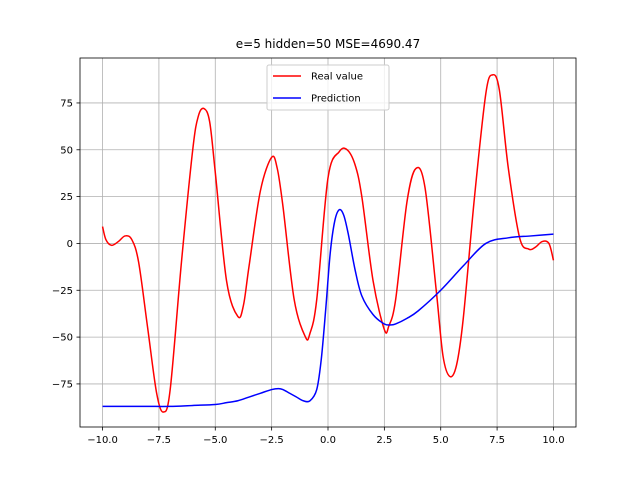 The width and height of the screenshot is (640, 480). I want to click on y-tick-label: −50, so click(62, 338).